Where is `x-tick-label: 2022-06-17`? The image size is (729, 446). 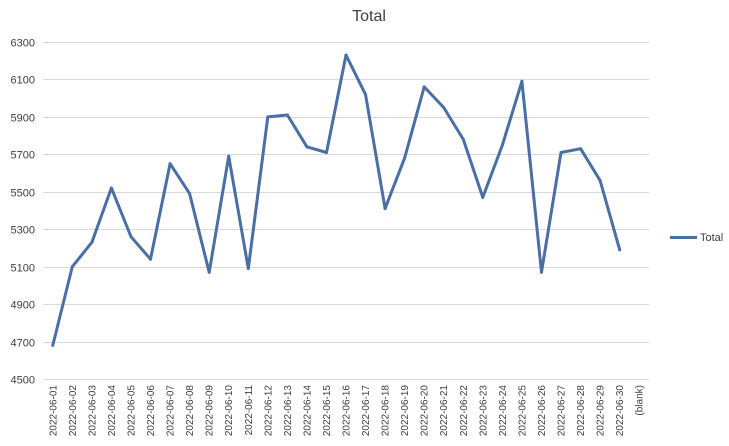 x-tick-label: 2022-06-17 is located at coordinates (366, 411).